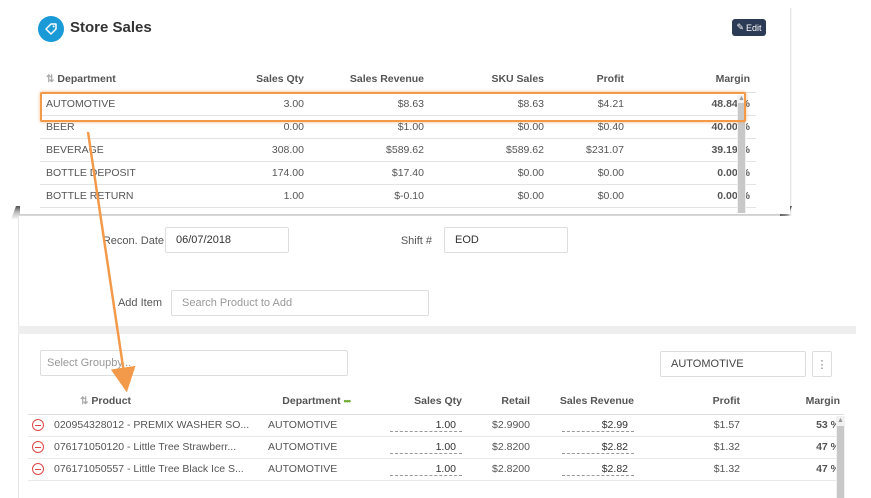  What do you see at coordinates (490, 104) in the screenshot?
I see `sku-sales-cell: $8.63` at bounding box center [490, 104].